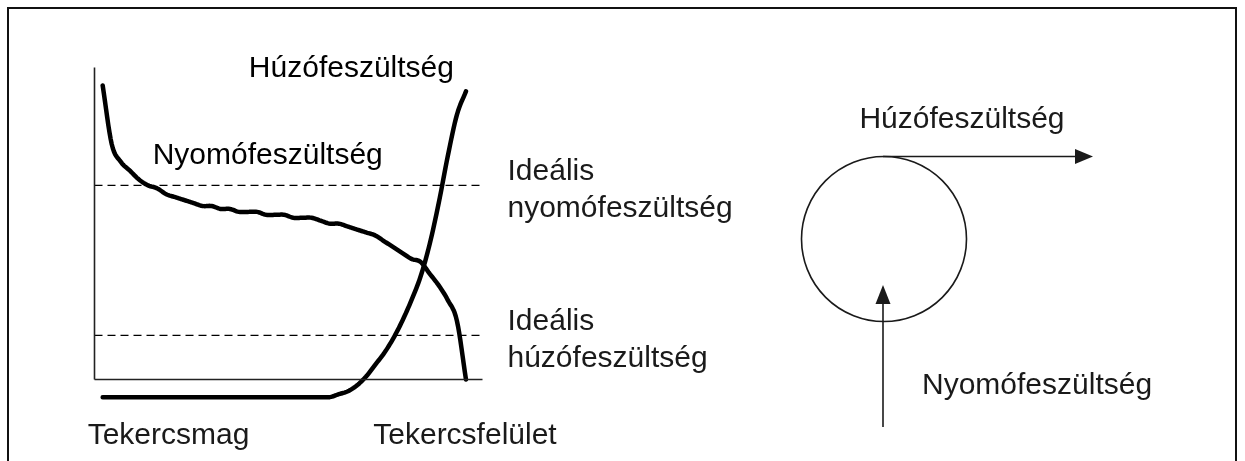  I want to click on ref-line-label: Ideális nyomófeszültség, so click(620, 188).